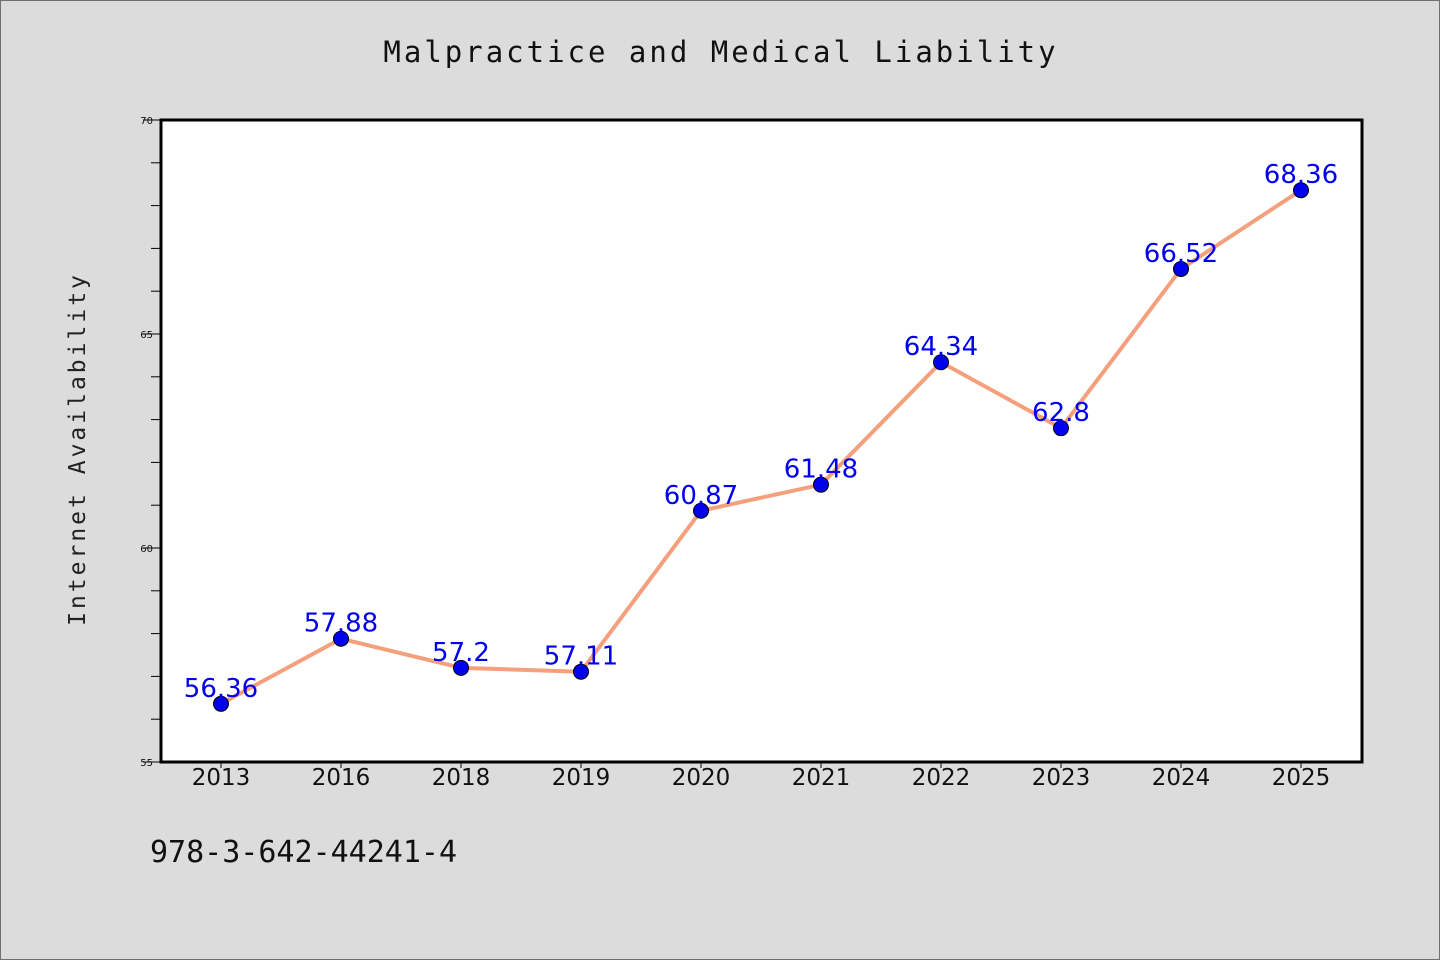 The image size is (1440, 960). What do you see at coordinates (304, 852) in the screenshot?
I see `footer-code: 978-3-642-44241-4` at bounding box center [304, 852].